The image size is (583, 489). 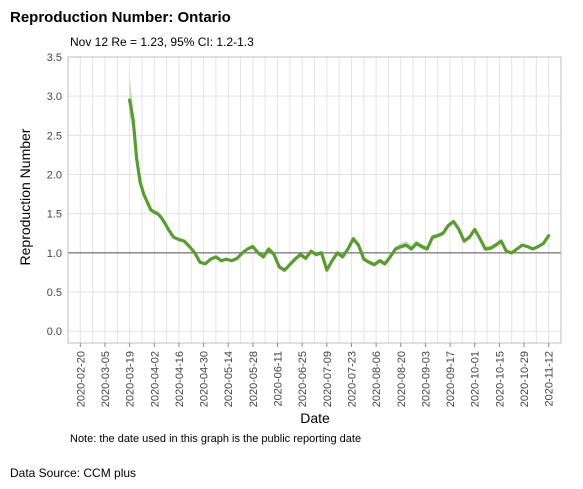 What do you see at coordinates (426, 379) in the screenshot?
I see `x-tick-label: 2020-09-03` at bounding box center [426, 379].